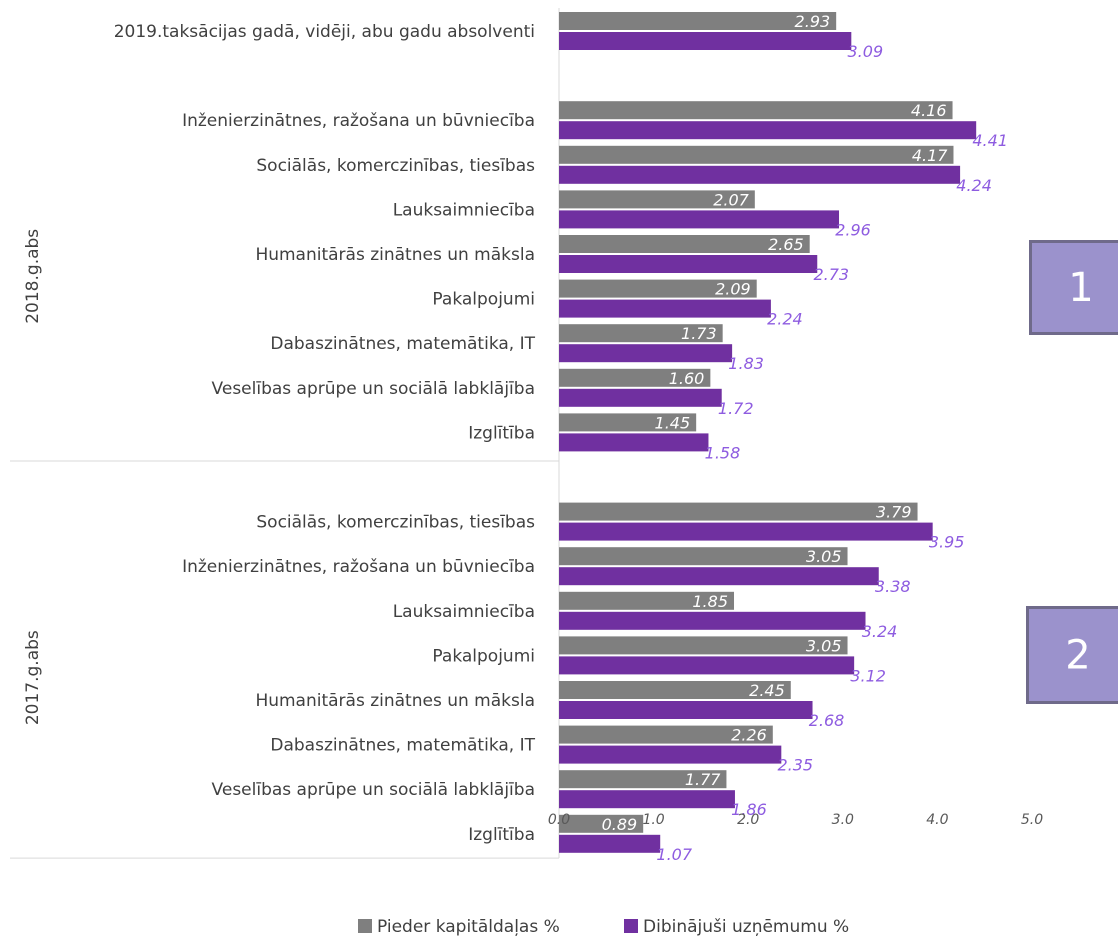 The image size is (1118, 949). I want to click on data-label-series-a: 1.77, so click(703, 779).